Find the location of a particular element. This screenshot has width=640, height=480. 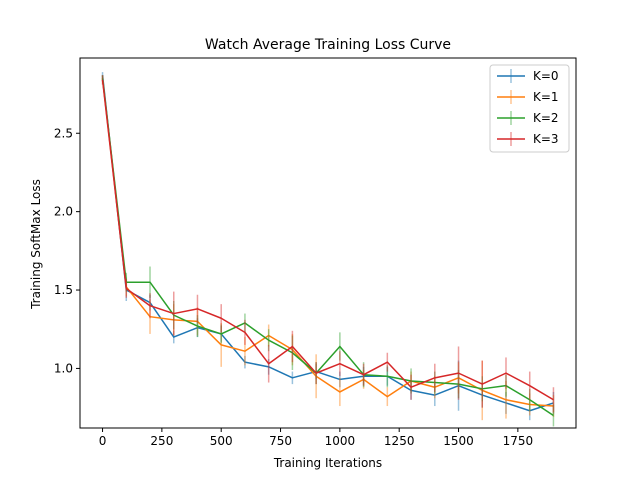

y-axis-label: Training SoftMax Loss is located at coordinates (36, 244).